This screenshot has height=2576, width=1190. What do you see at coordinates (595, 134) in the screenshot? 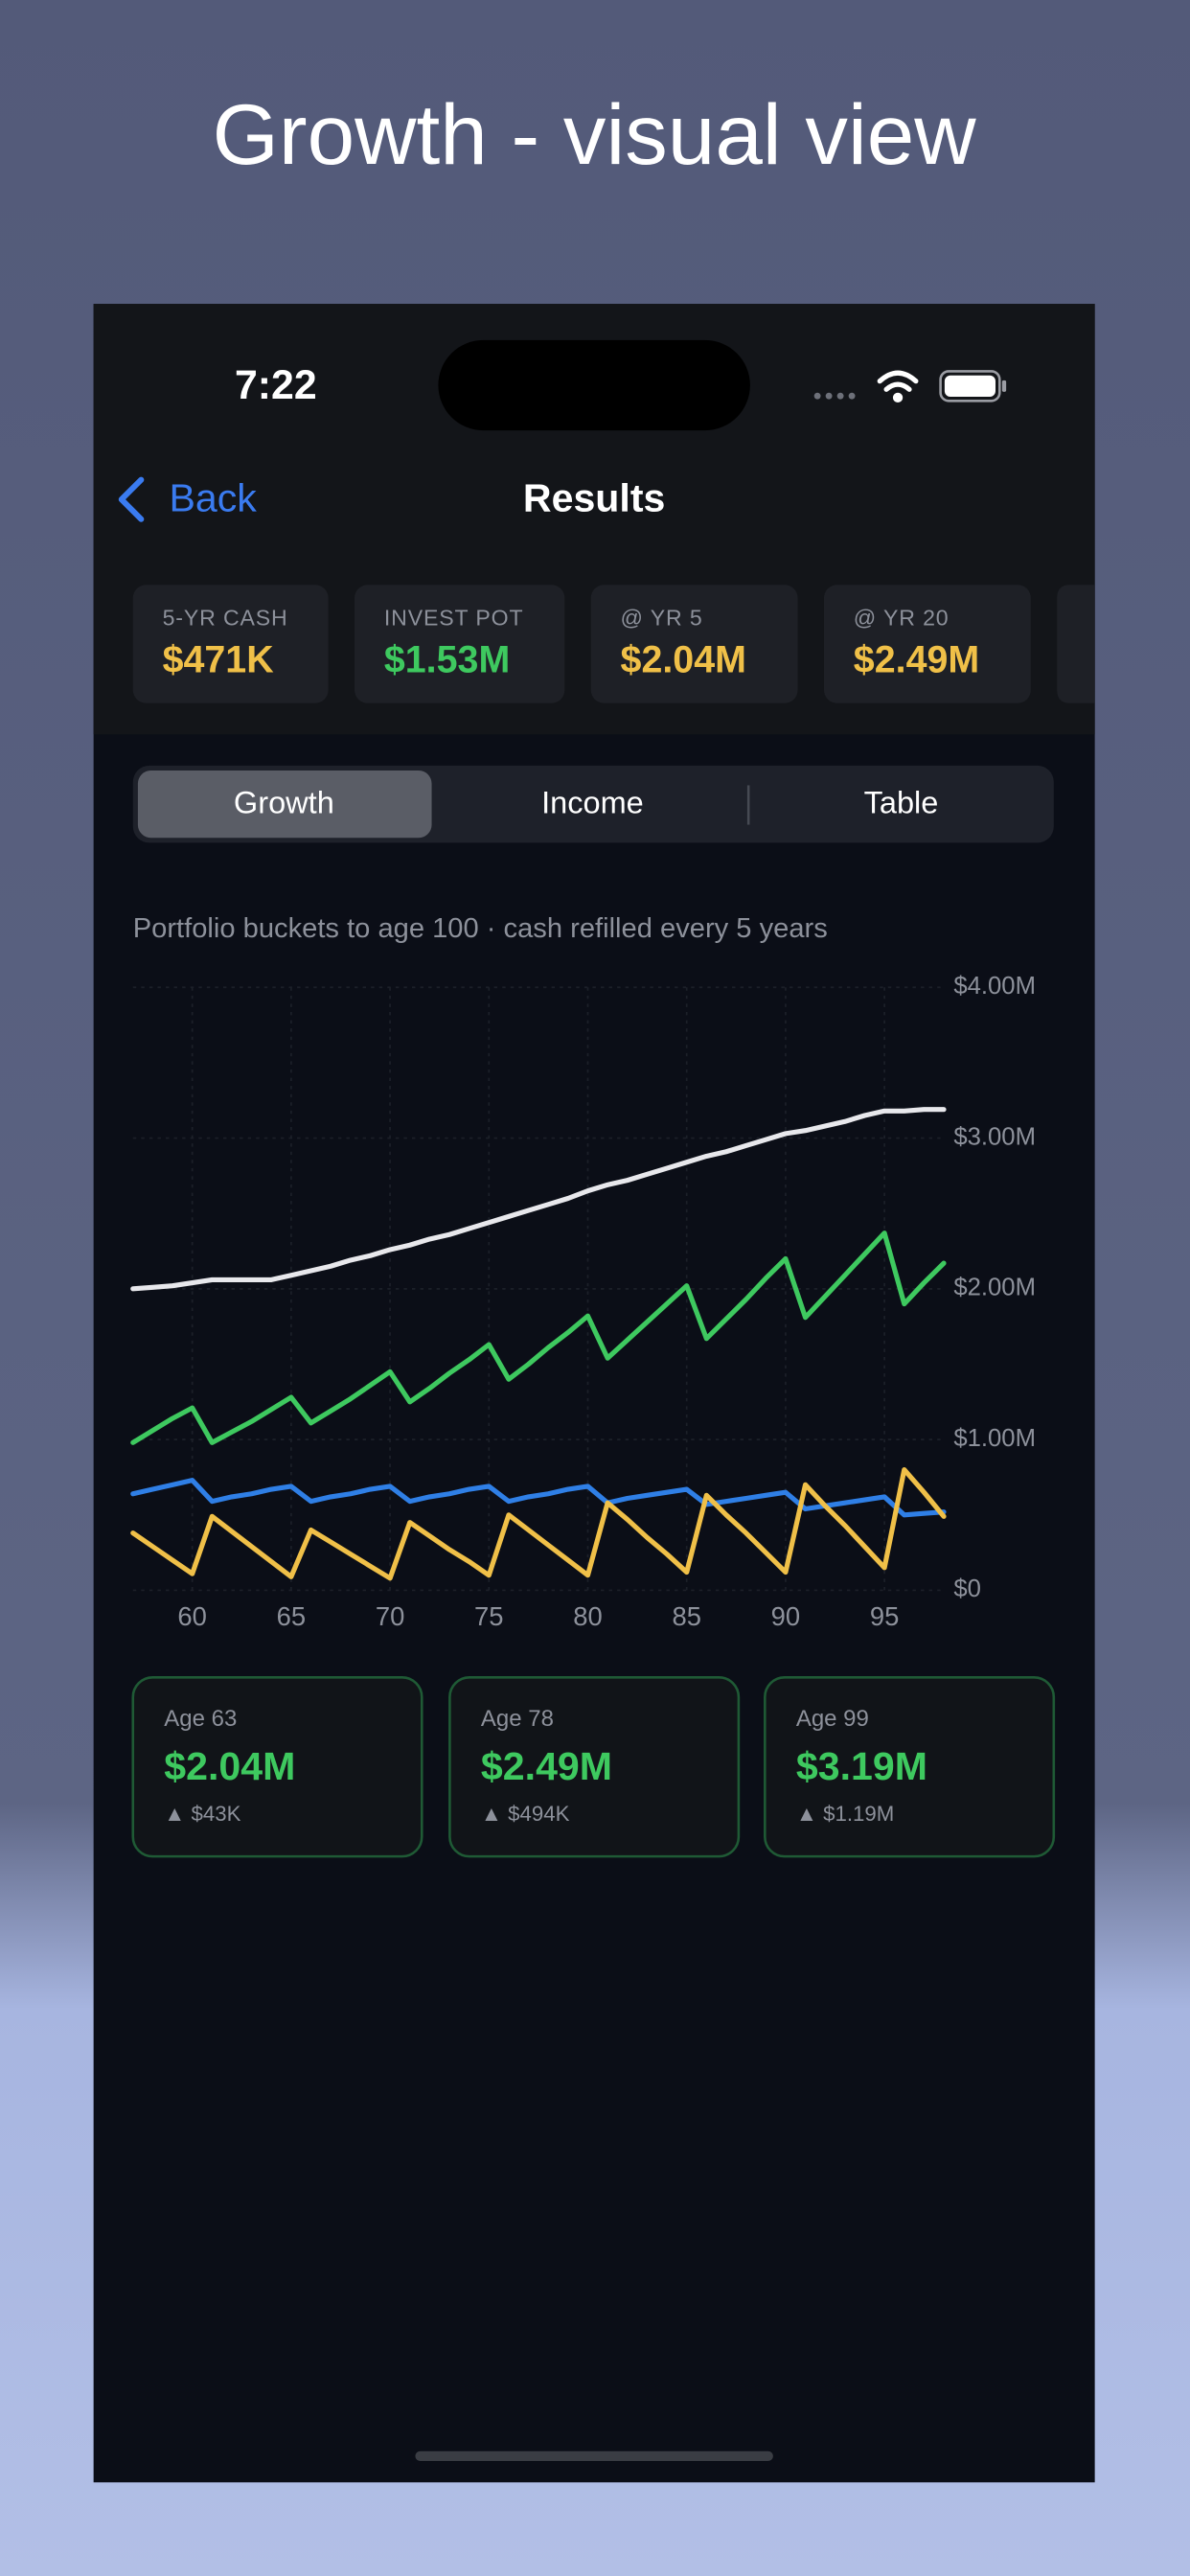
I see `page-title: Growth - visual view` at bounding box center [595, 134].